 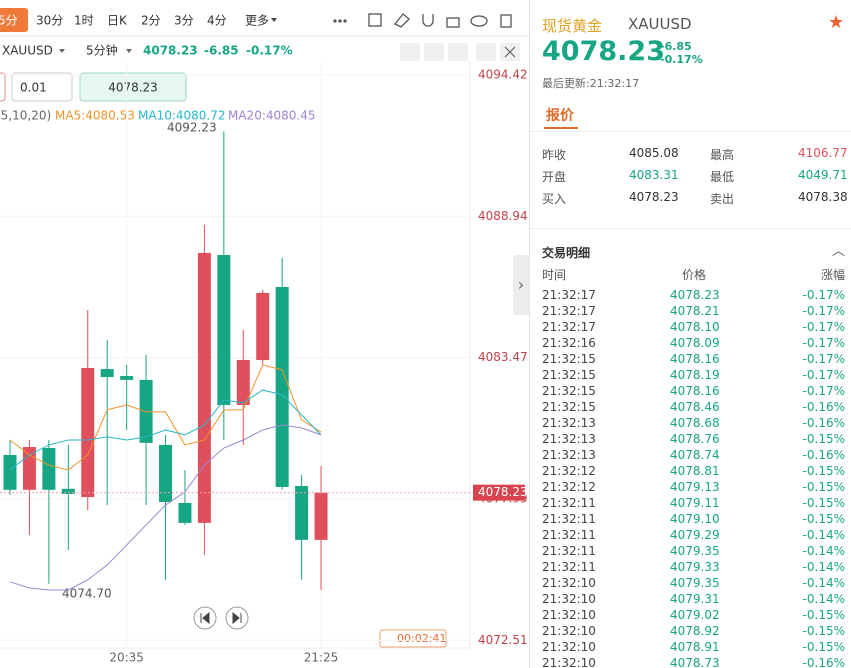 What do you see at coordinates (428, 20) in the screenshot?
I see `magnet-icon` at bounding box center [428, 20].